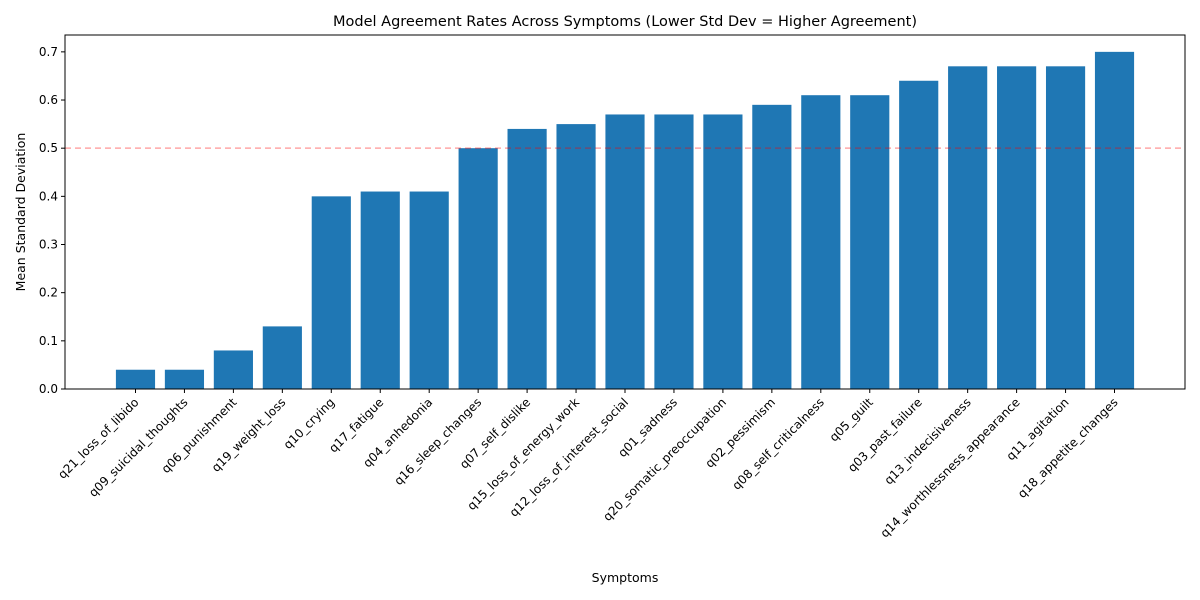 The width and height of the screenshot is (1200, 600). I want to click on bar-q01_sadness, so click(674, 251).